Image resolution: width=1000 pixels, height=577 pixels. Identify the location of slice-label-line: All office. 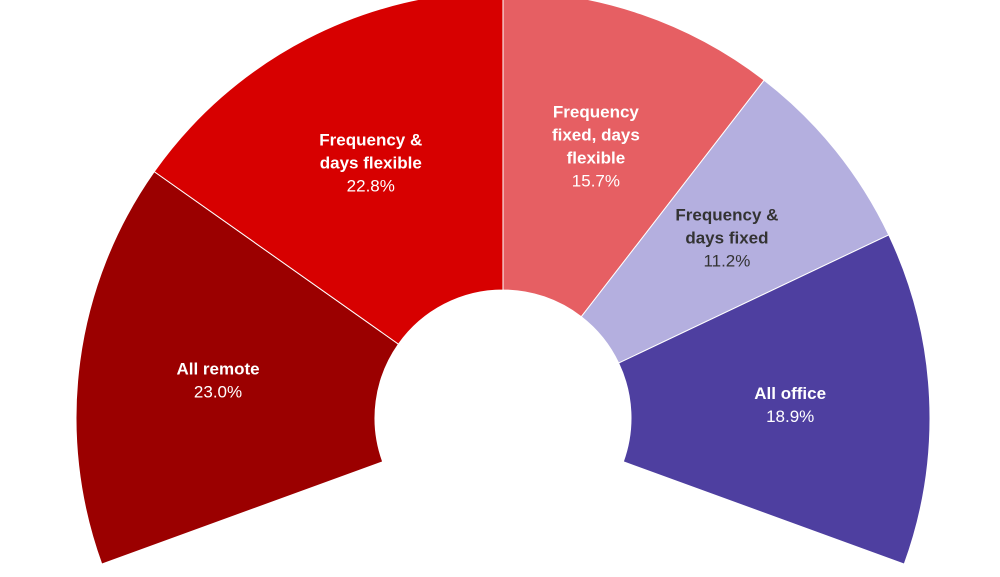
(790, 393).